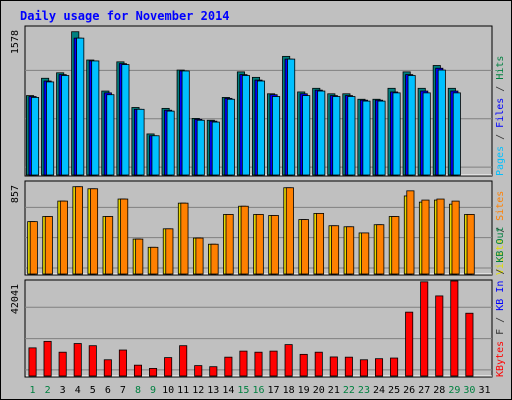  What do you see at coordinates (228, 390) in the screenshot?
I see `x-tick-label: 14` at bounding box center [228, 390].